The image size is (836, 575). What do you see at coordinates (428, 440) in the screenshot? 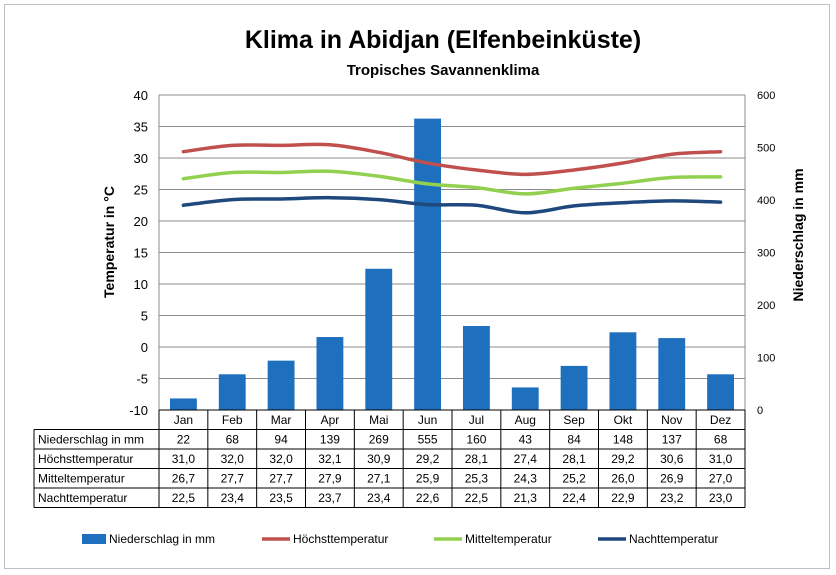
I see `table-cell: 555` at bounding box center [428, 440].